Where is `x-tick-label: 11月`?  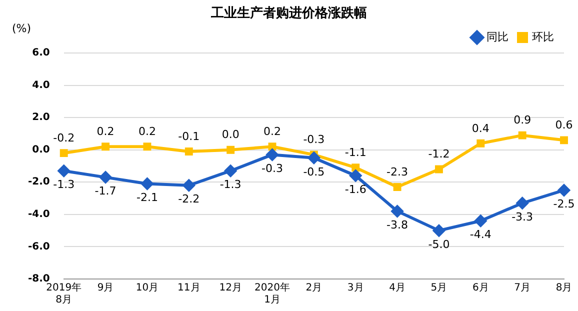
x-tick-label: 11月 is located at coordinates (189, 288).